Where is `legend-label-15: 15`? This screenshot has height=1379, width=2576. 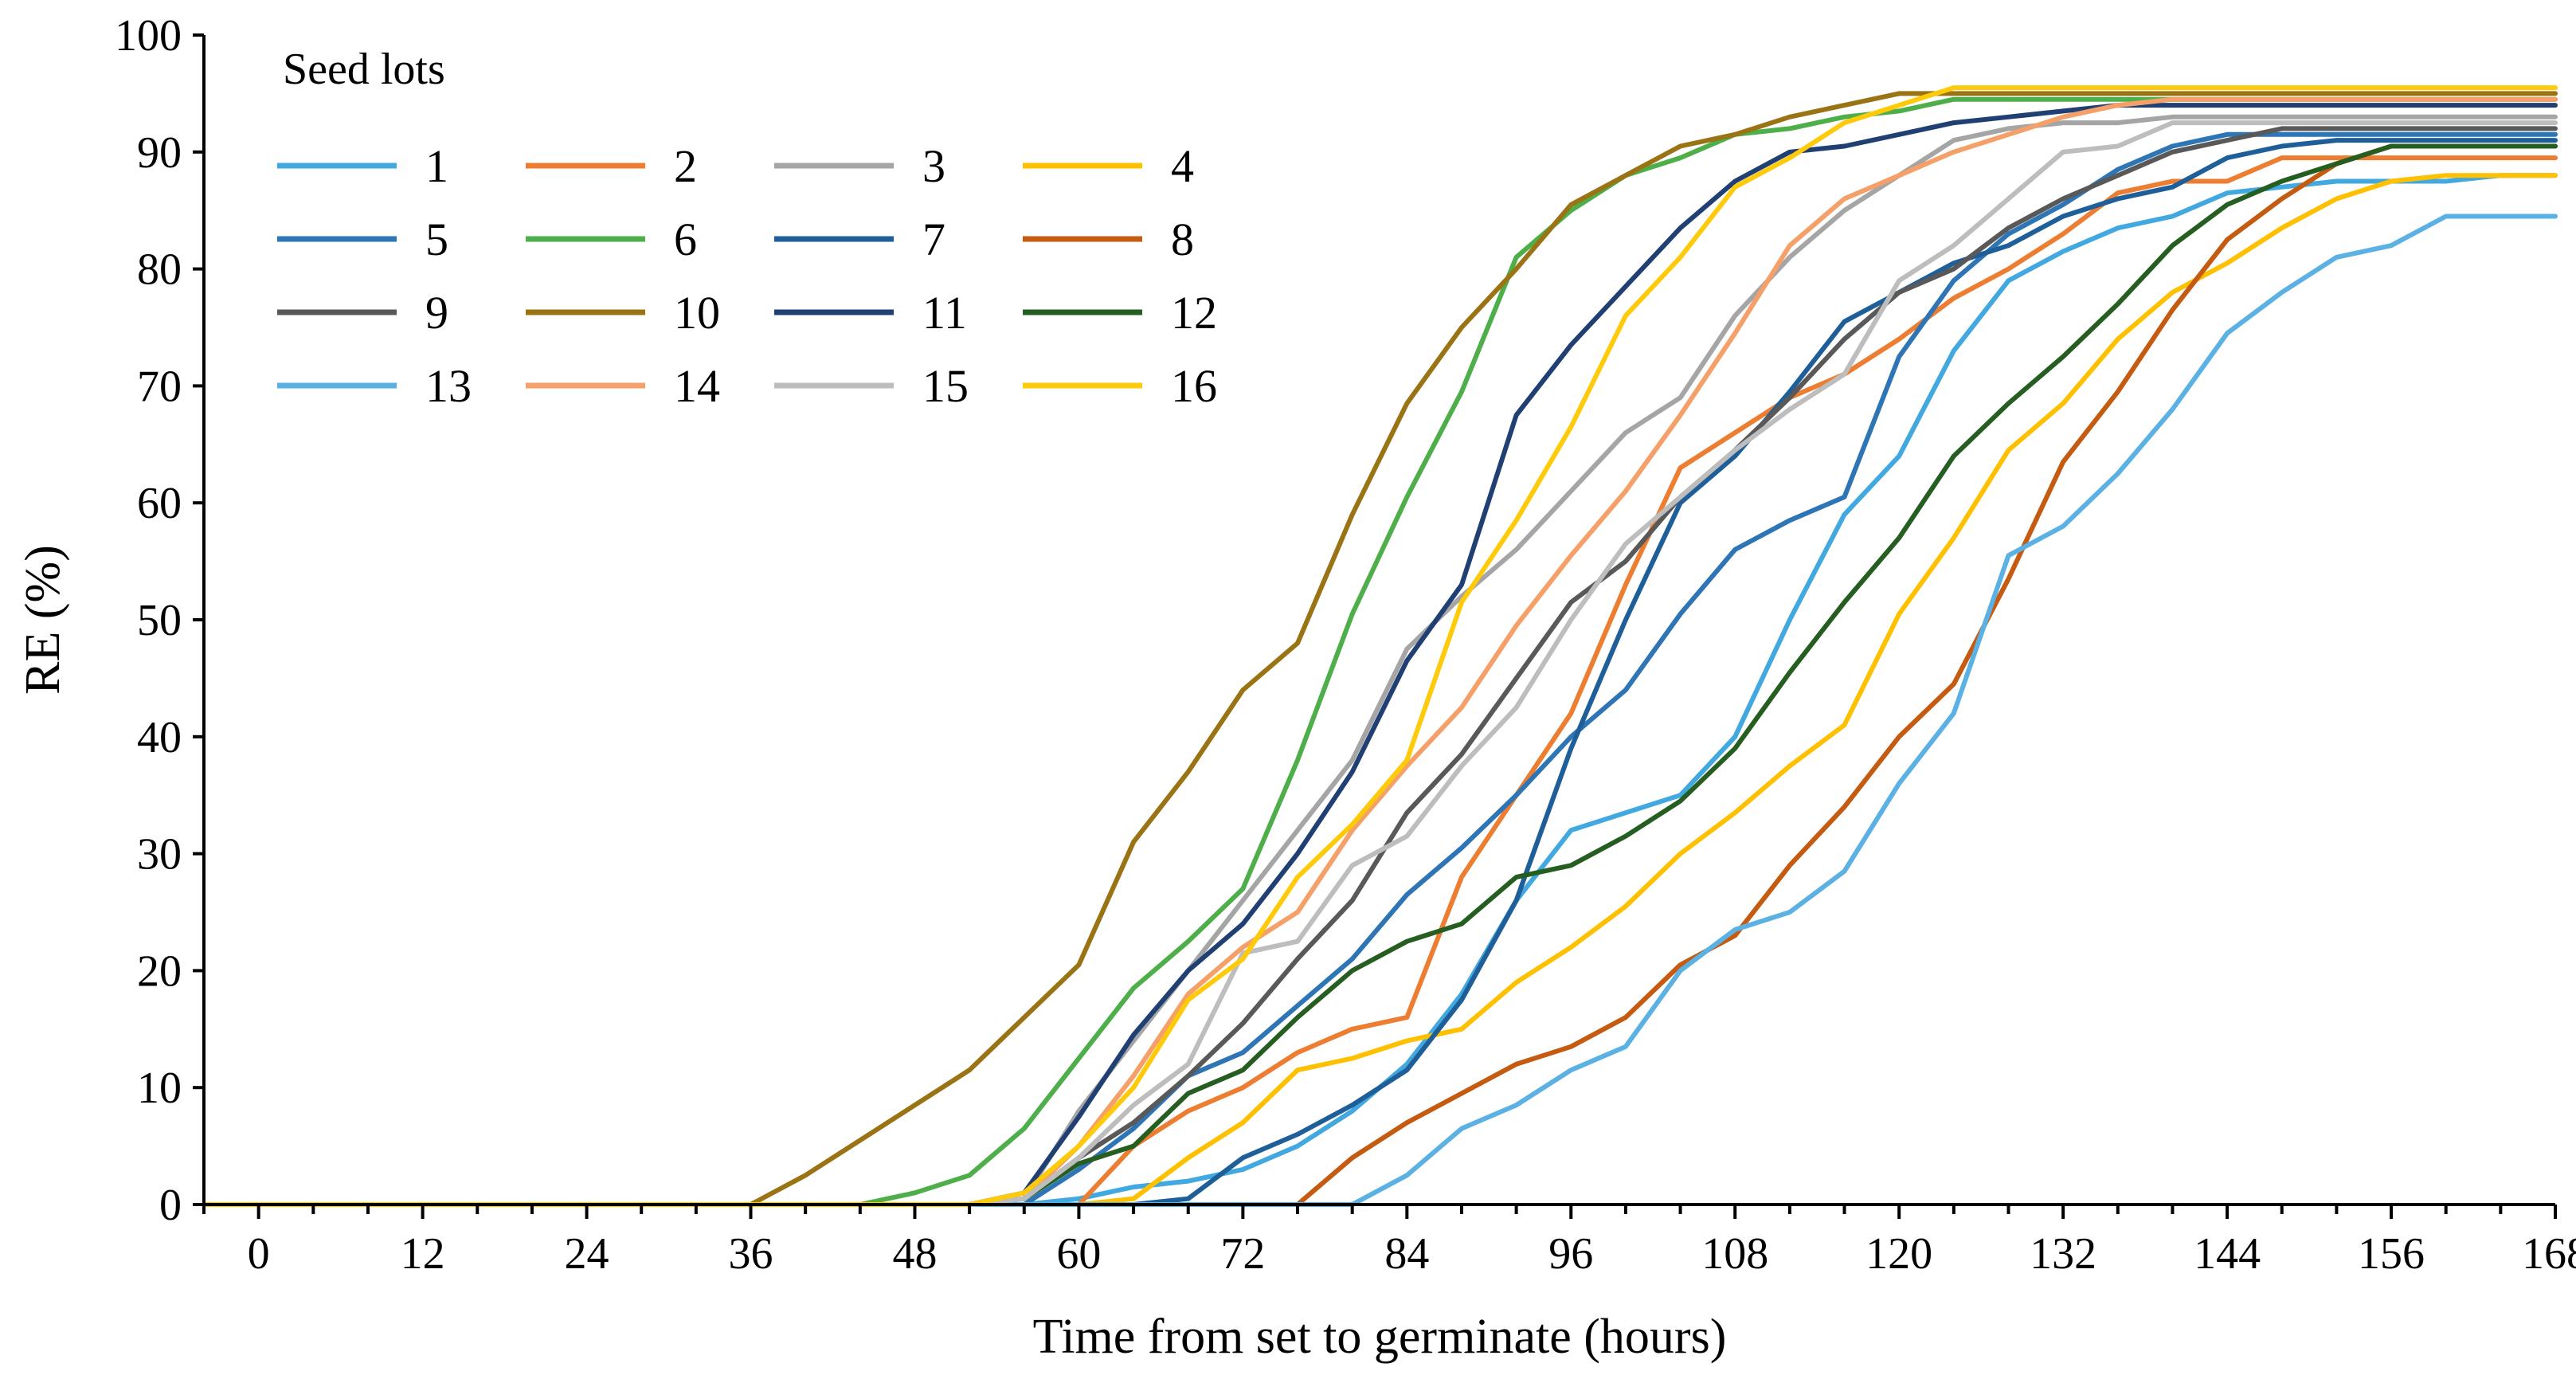 legend-label-15: 15 is located at coordinates (945, 386).